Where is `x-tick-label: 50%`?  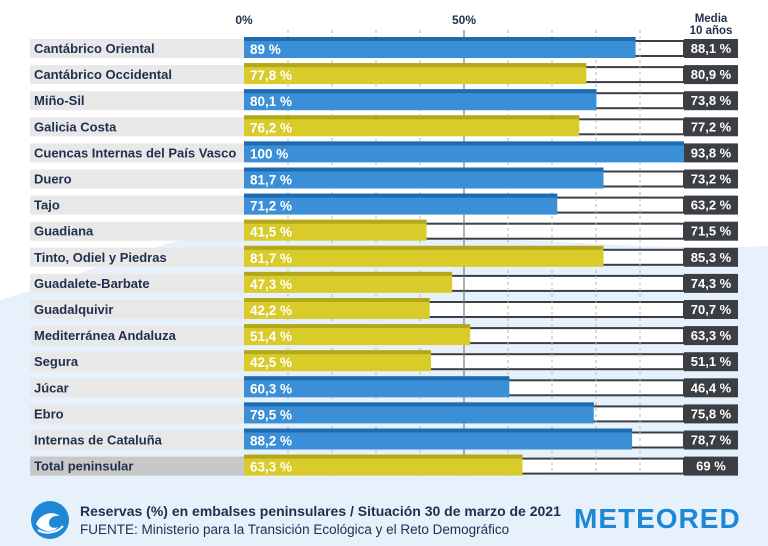 x-tick-label: 50% is located at coordinates (464, 20).